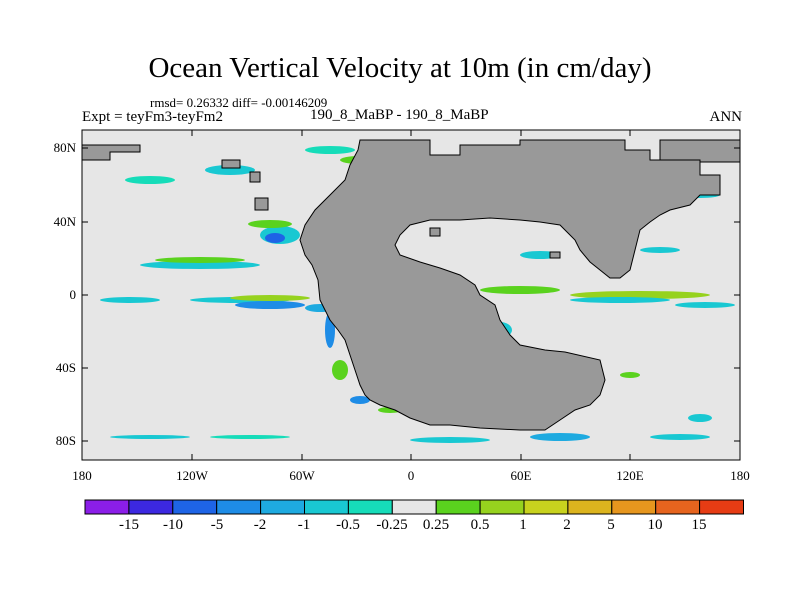 Image resolution: width=800 pixels, height=600 pixels. Describe the element at coordinates (192, 475) in the screenshot. I see `lon-label: 120W` at that location.